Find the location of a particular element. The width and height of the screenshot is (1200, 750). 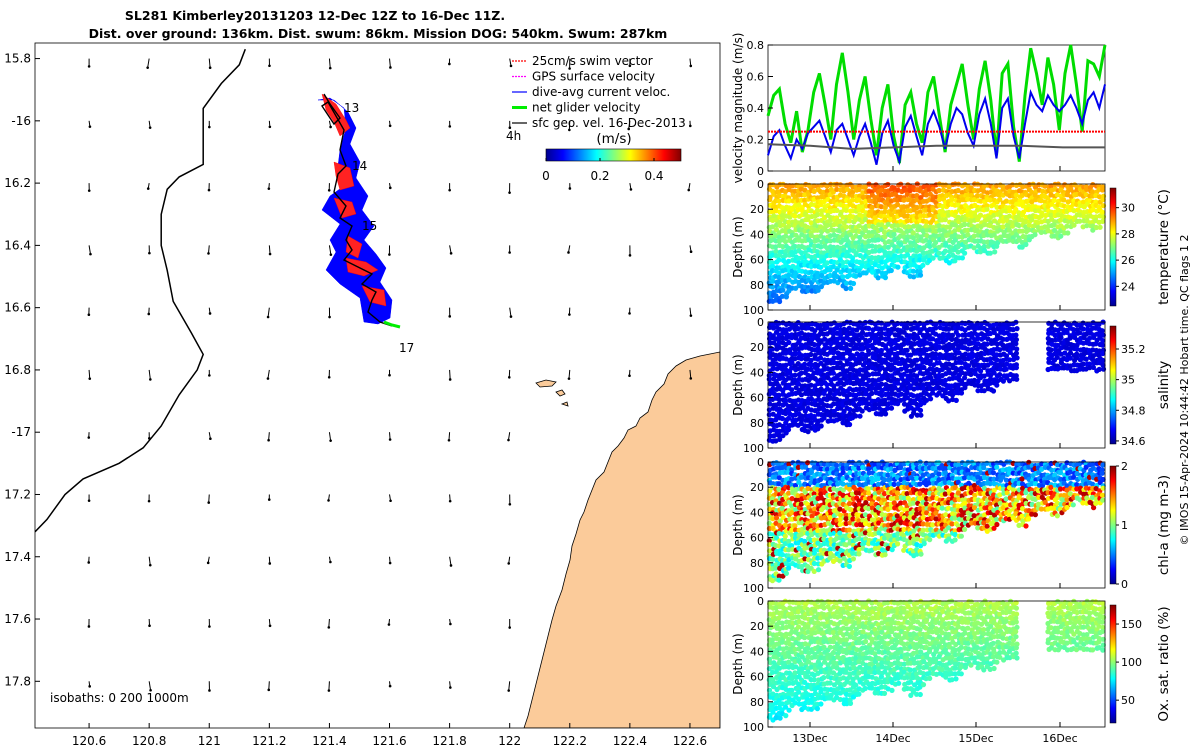

legend-item: sfc geo. vel. 16-Dec-2013 is located at coordinates (599, 123).